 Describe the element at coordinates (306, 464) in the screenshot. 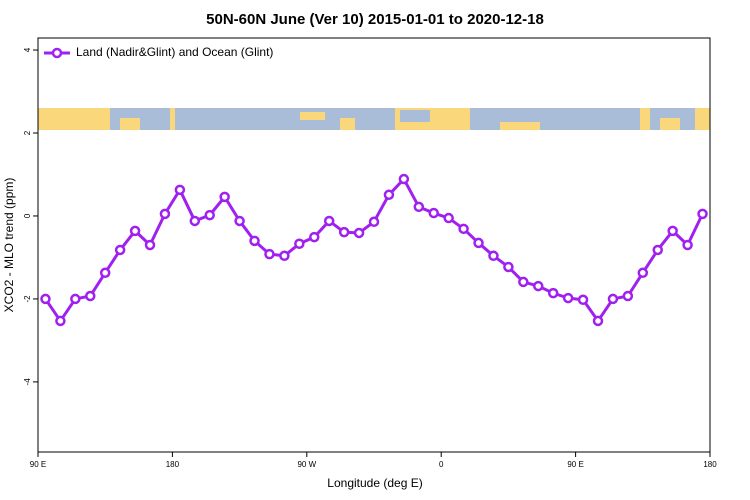

I see `x-tick-label: 90 W` at that location.